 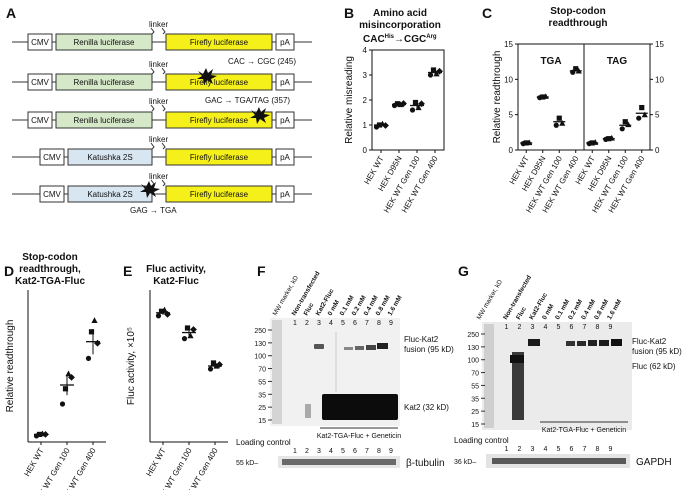 I want to click on lc-lane-number: 4, so click(x=546, y=449).